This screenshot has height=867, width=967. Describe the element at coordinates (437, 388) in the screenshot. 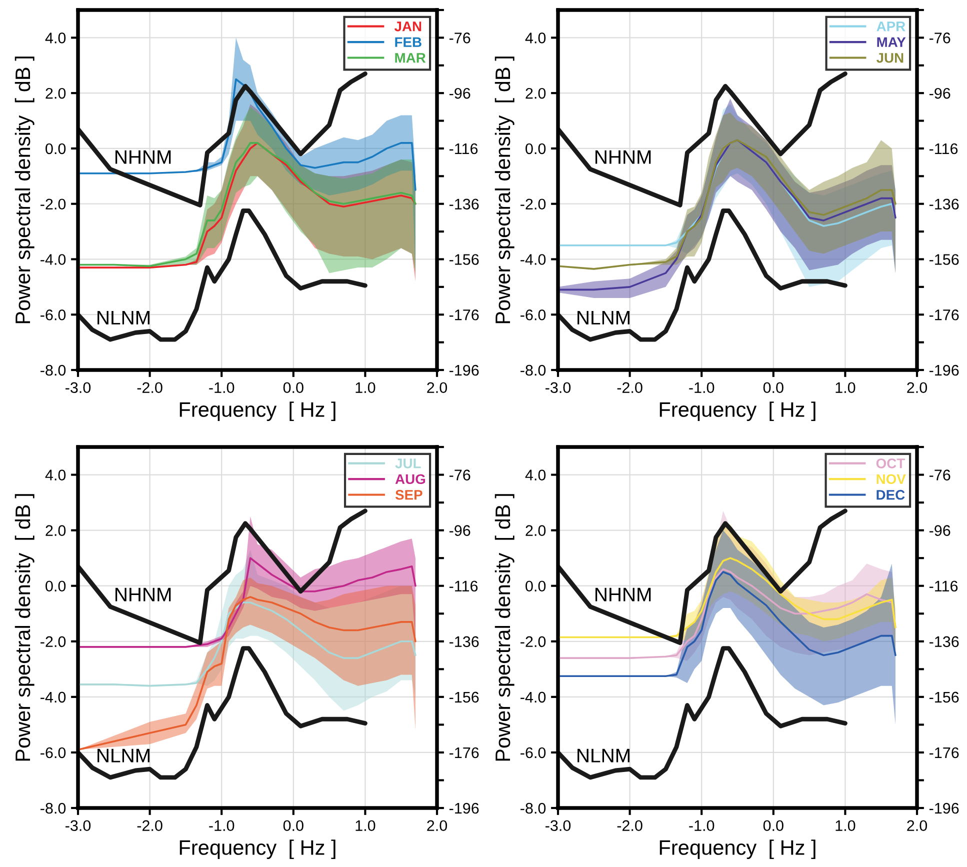

I see `x-tick-label: 2.0` at that location.